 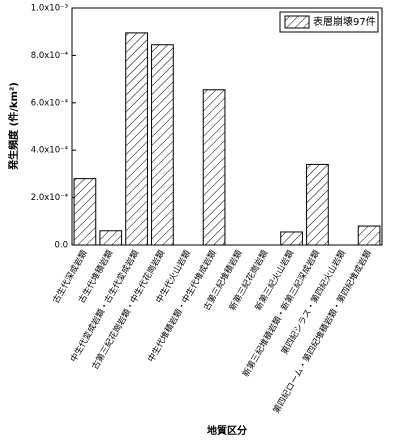 I want to click on x-axis-label: 地質区分, so click(x=227, y=430).